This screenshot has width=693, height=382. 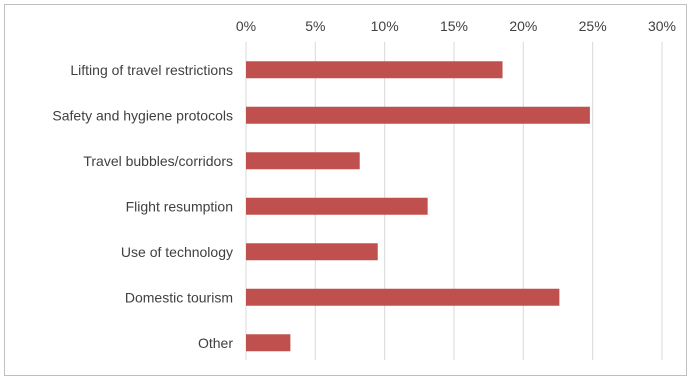 What do you see at coordinates (385, 26) in the screenshot?
I see `x-tick-label: 10%` at bounding box center [385, 26].